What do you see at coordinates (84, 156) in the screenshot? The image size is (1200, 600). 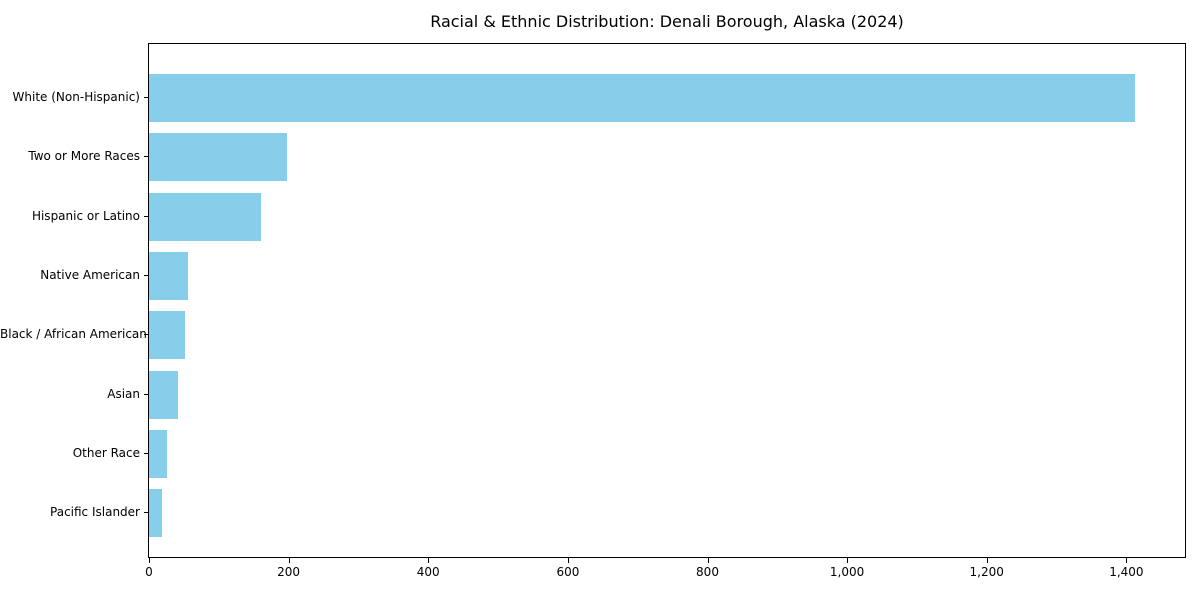 I see `y-tick-label: Two or More Races` at bounding box center [84, 156].